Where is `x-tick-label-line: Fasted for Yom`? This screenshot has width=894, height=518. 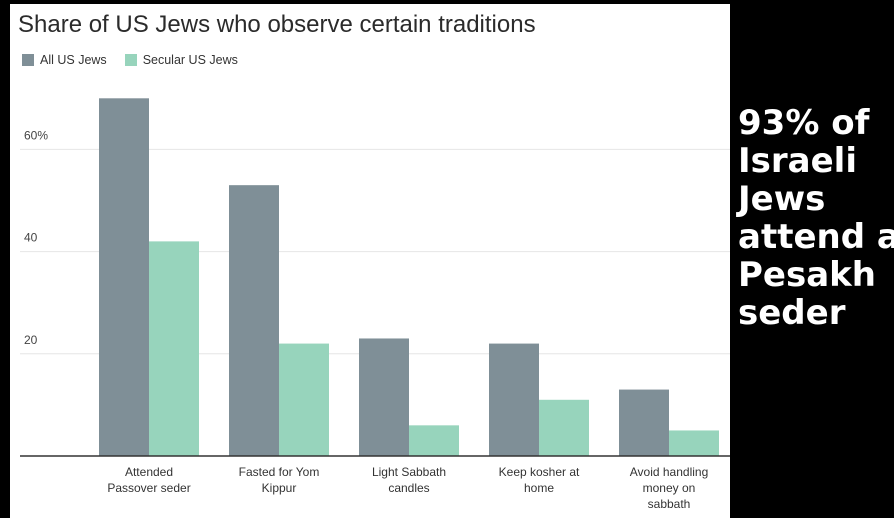 x-tick-label-line: Fasted for Yom is located at coordinates (279, 472).